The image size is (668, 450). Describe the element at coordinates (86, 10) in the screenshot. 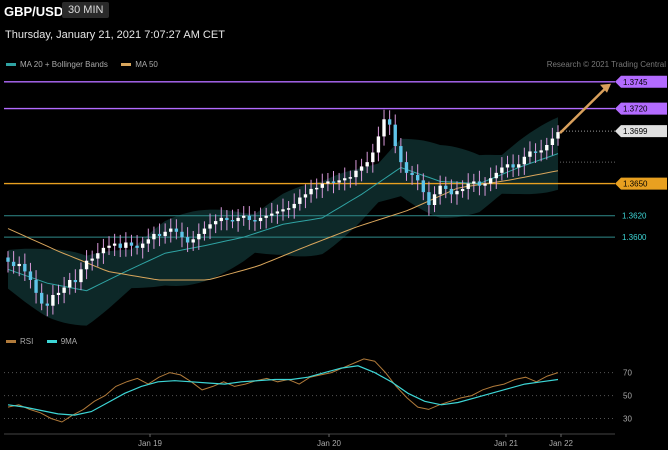

I see `timeframe-button: 30 MIN` at that location.